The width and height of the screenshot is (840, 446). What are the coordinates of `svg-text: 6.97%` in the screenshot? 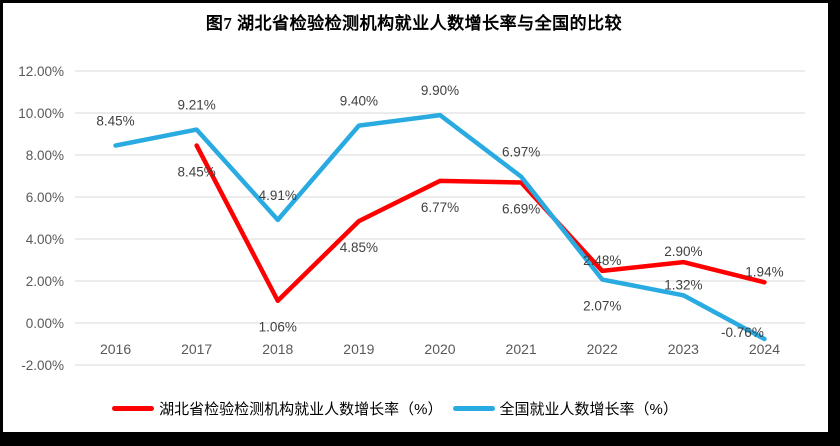 It's located at (521, 152).